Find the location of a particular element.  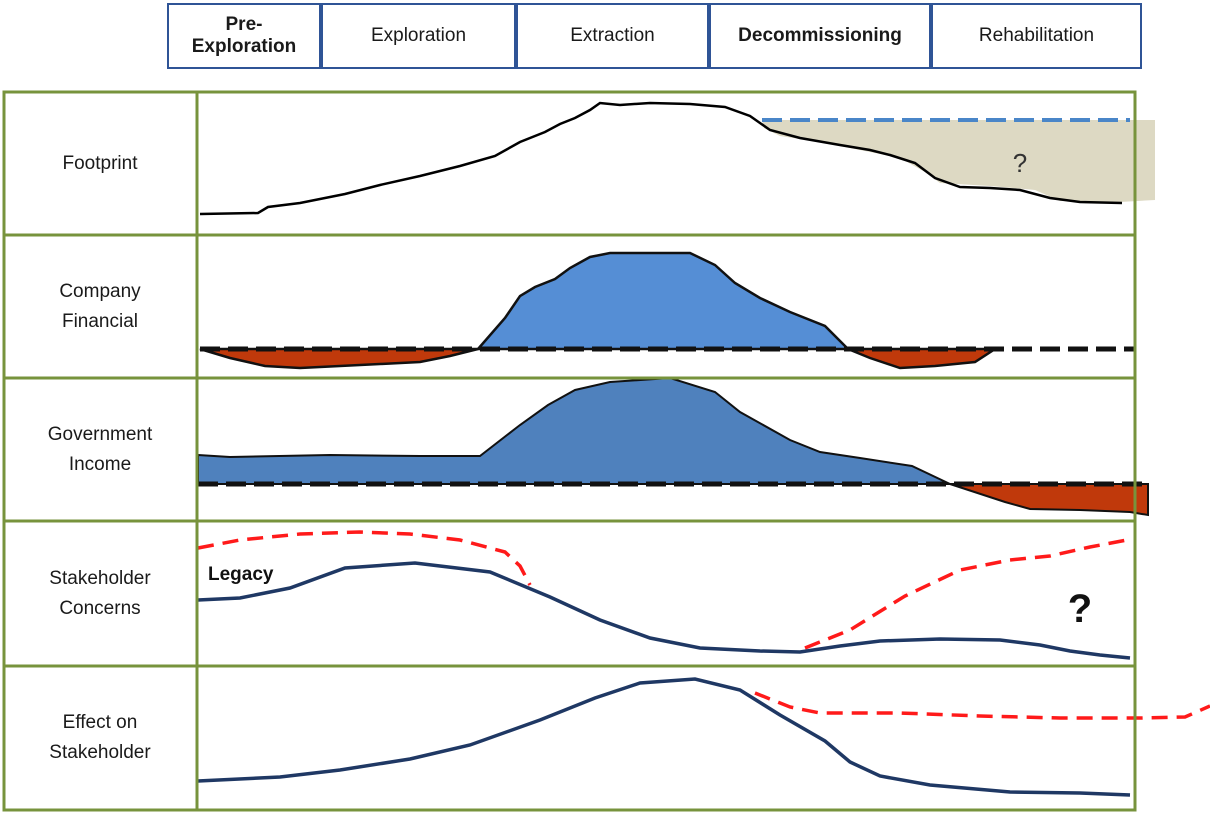

row-label-effect-on-stakeholder: Effect on Stakeholder is located at coordinates (100, 737).